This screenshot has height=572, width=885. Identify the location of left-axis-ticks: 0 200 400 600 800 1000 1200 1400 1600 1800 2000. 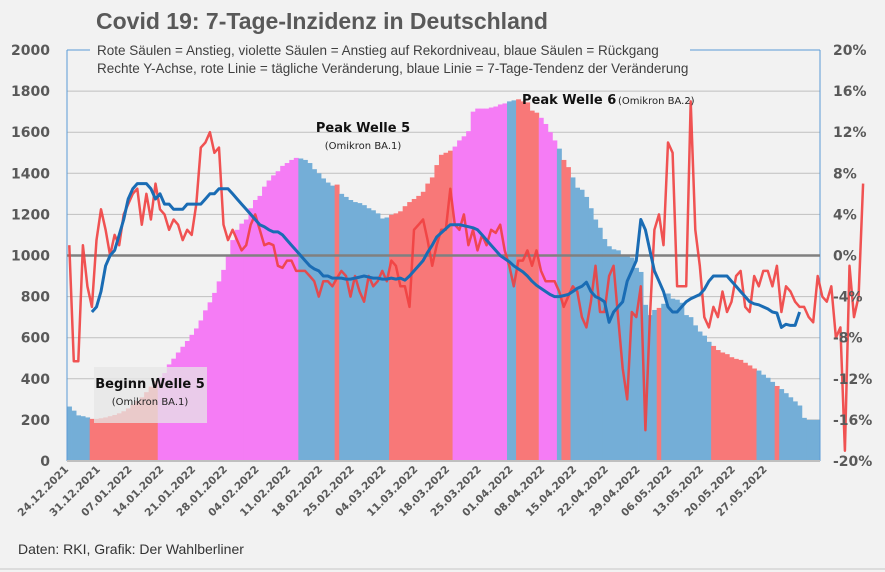
(30, 256).